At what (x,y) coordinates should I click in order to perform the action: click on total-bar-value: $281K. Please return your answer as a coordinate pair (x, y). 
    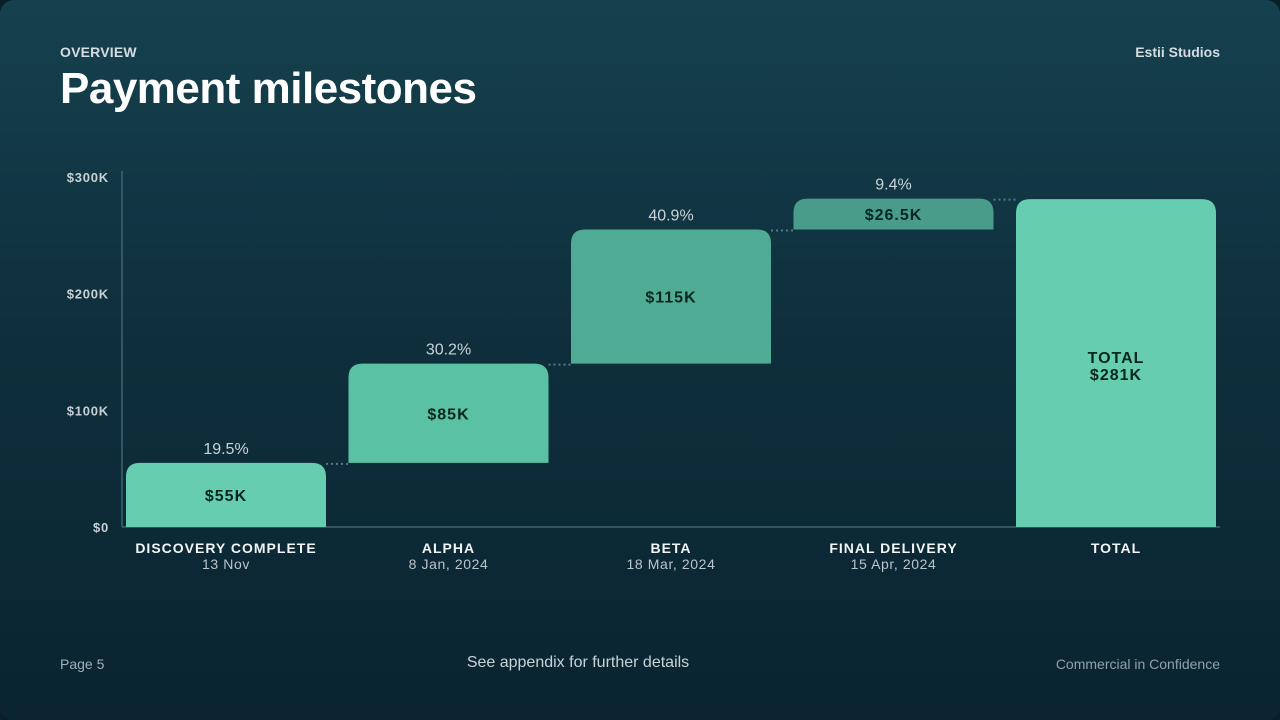
    Looking at the image, I should click on (1116, 375).